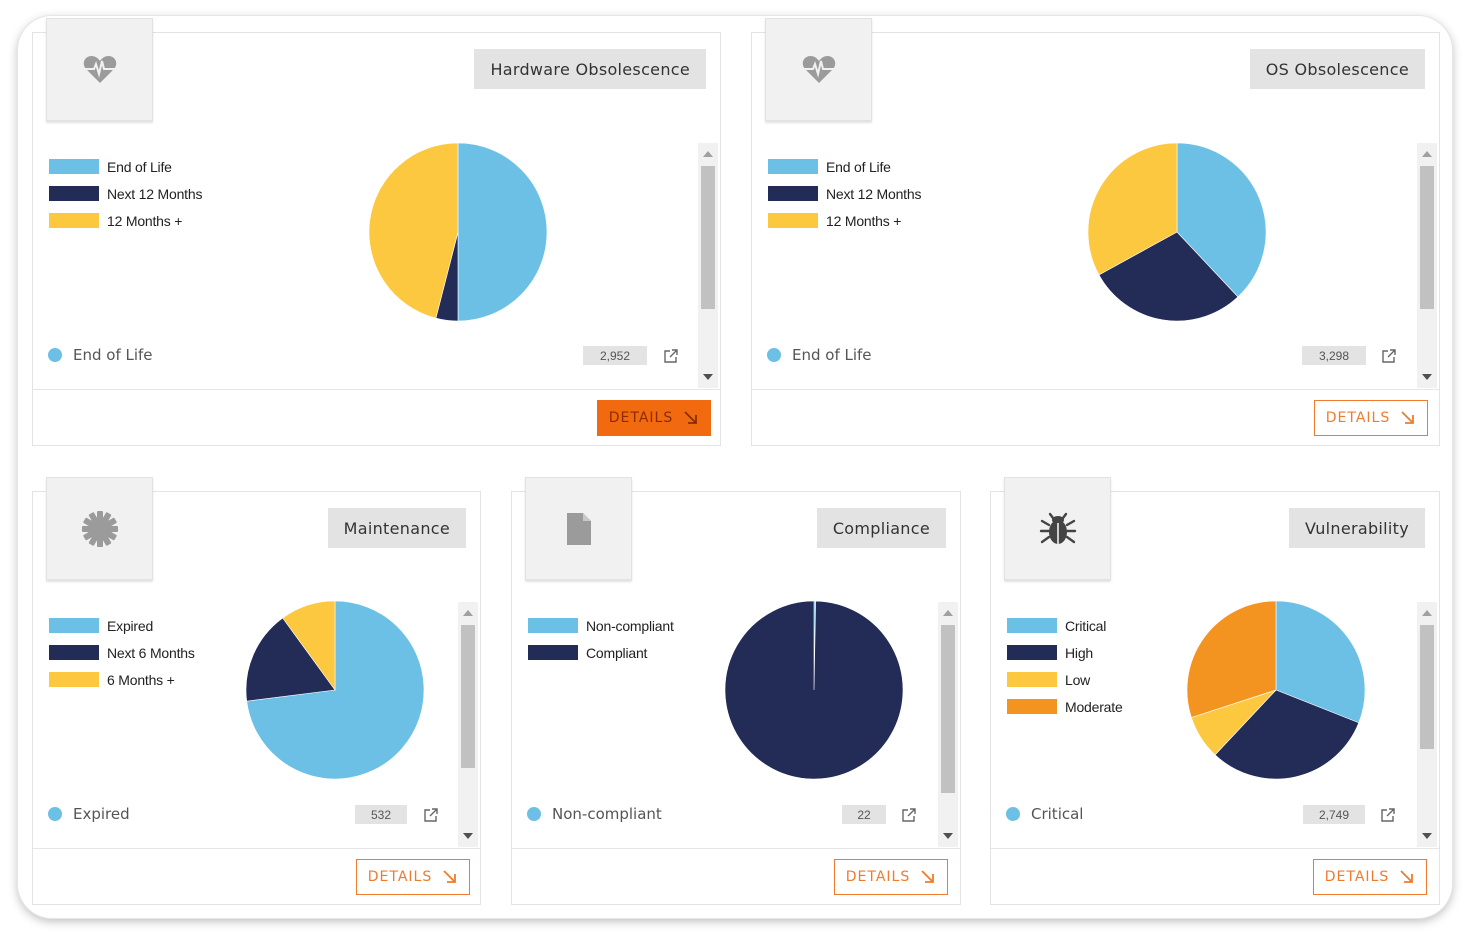  What do you see at coordinates (874, 193) in the screenshot?
I see `legend-label: Next 12 Months` at bounding box center [874, 193].